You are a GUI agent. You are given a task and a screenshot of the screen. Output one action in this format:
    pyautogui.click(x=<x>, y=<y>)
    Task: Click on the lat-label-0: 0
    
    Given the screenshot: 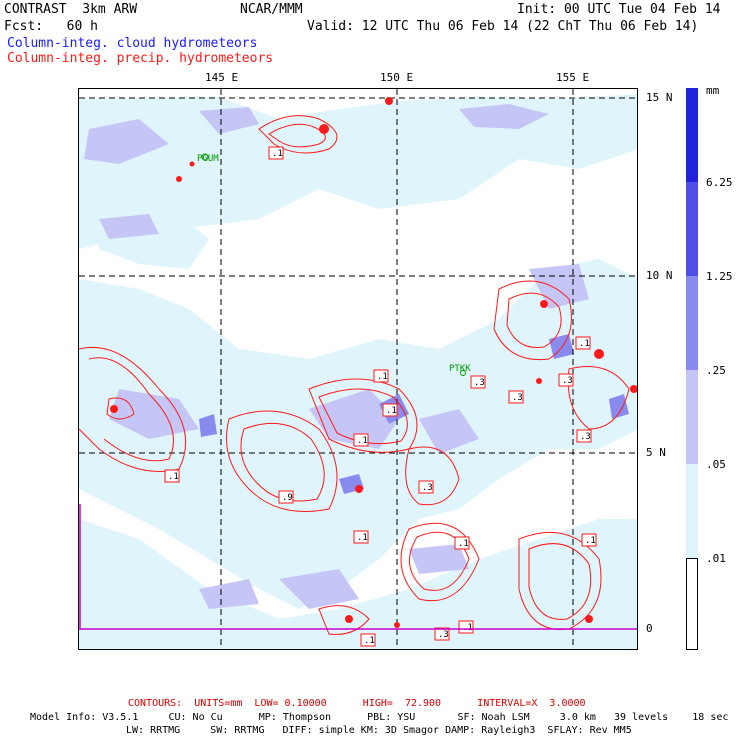 What is the action you would take?
    pyautogui.click(x=649, y=628)
    